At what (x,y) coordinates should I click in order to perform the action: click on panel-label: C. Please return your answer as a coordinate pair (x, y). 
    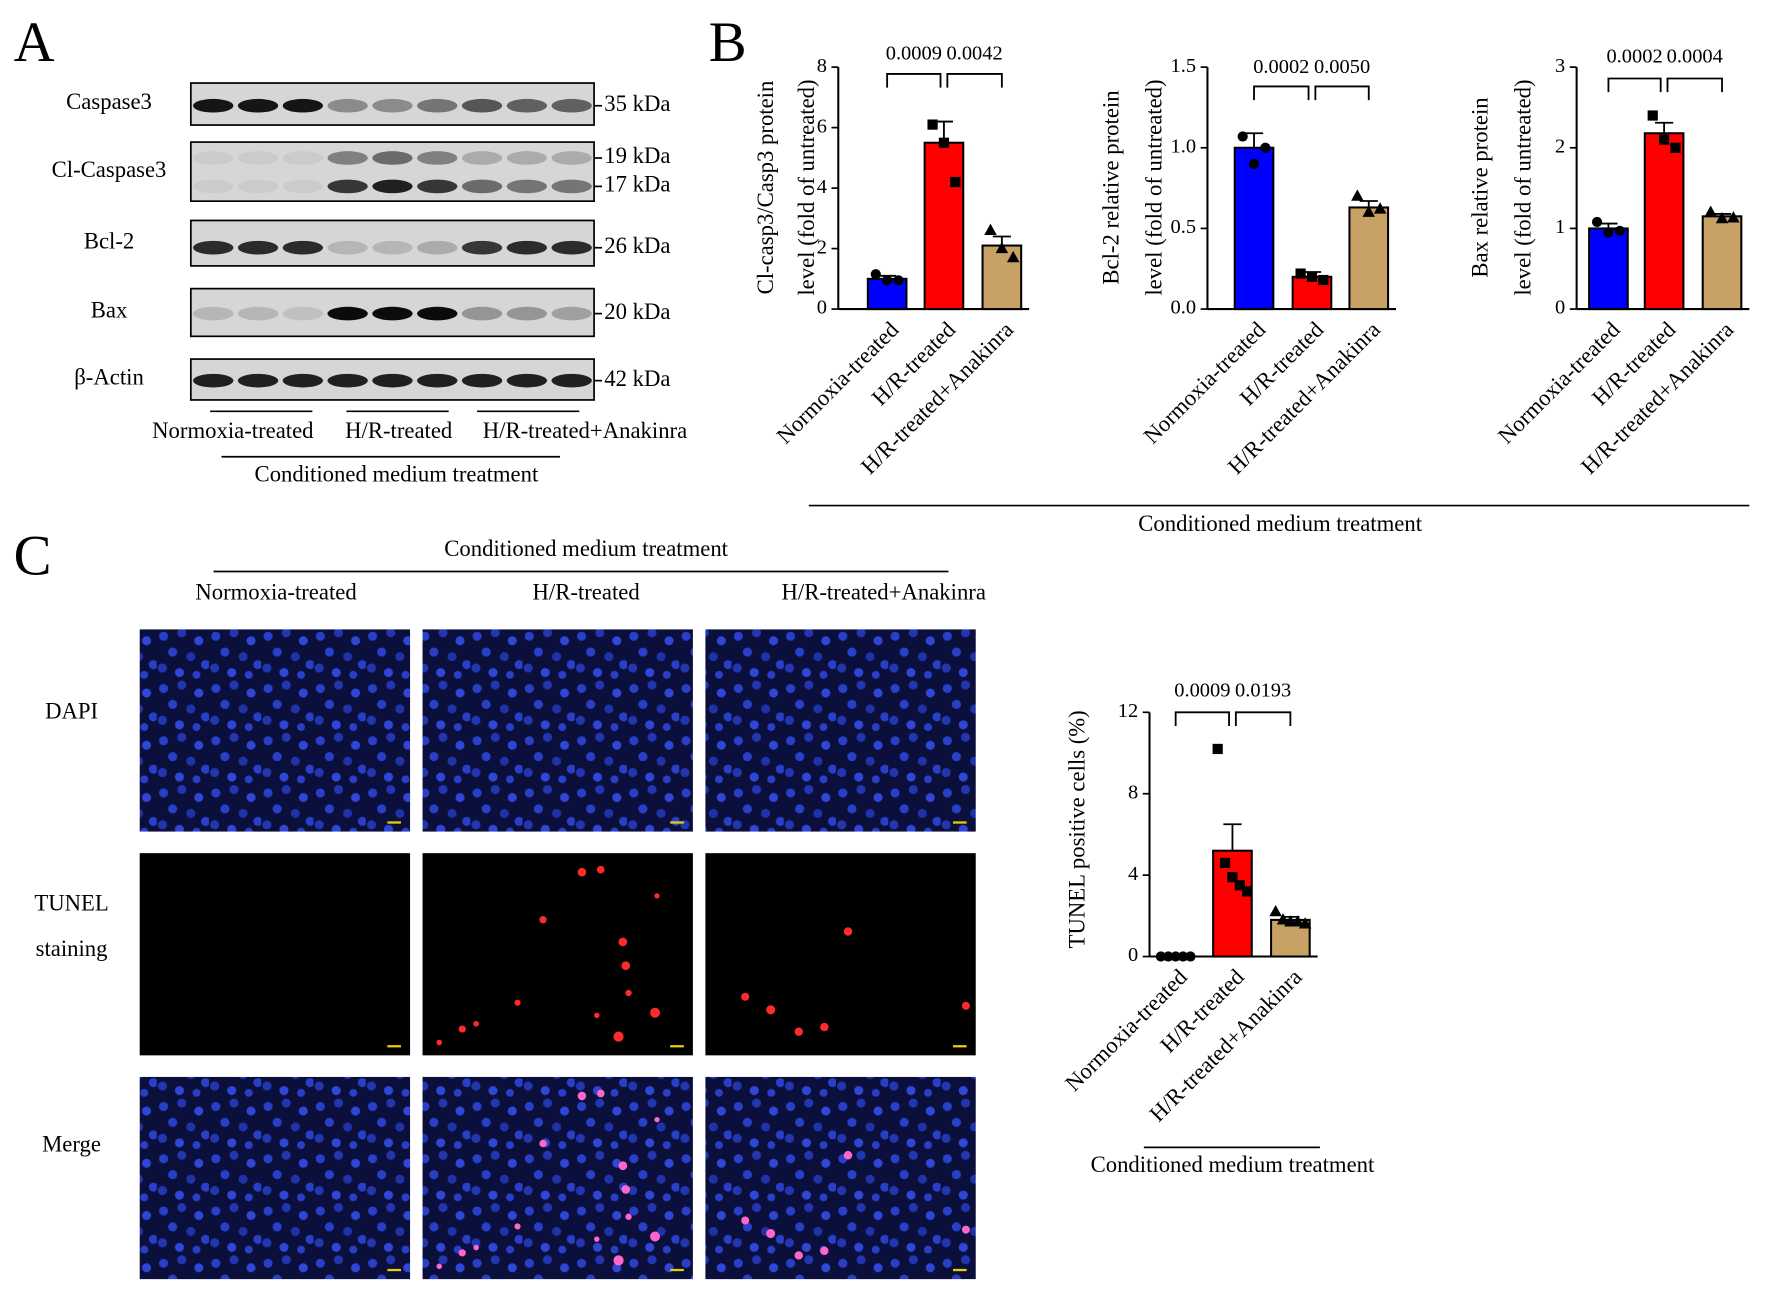
    Looking at the image, I should click on (33, 555).